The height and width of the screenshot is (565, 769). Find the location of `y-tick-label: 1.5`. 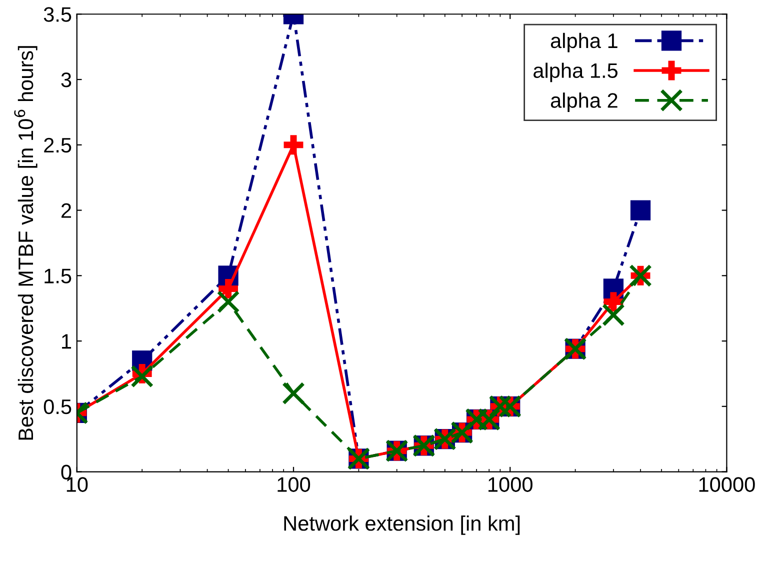

y-tick-label: 1.5 is located at coordinates (58, 276).